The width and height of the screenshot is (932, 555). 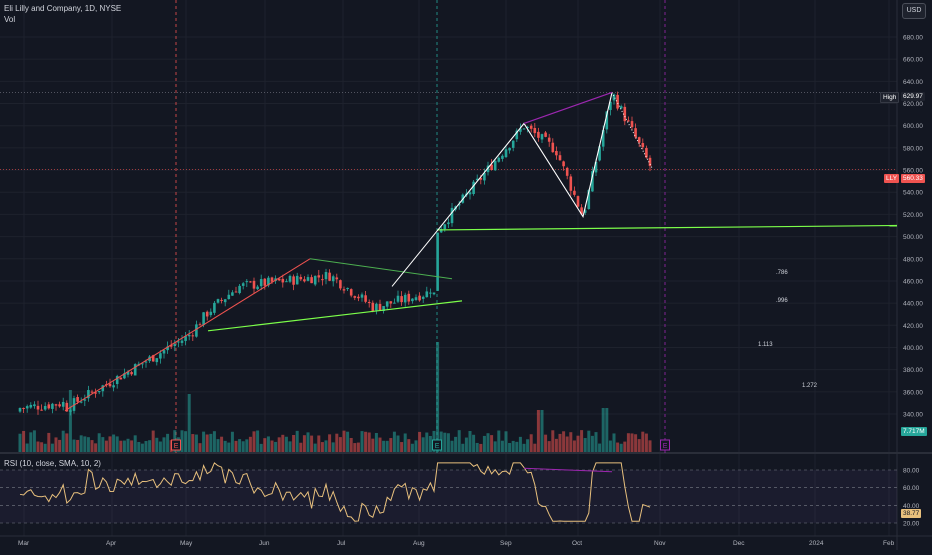 What do you see at coordinates (765, 345) in the screenshot?
I see `fib-label: 1.113` at bounding box center [765, 345].